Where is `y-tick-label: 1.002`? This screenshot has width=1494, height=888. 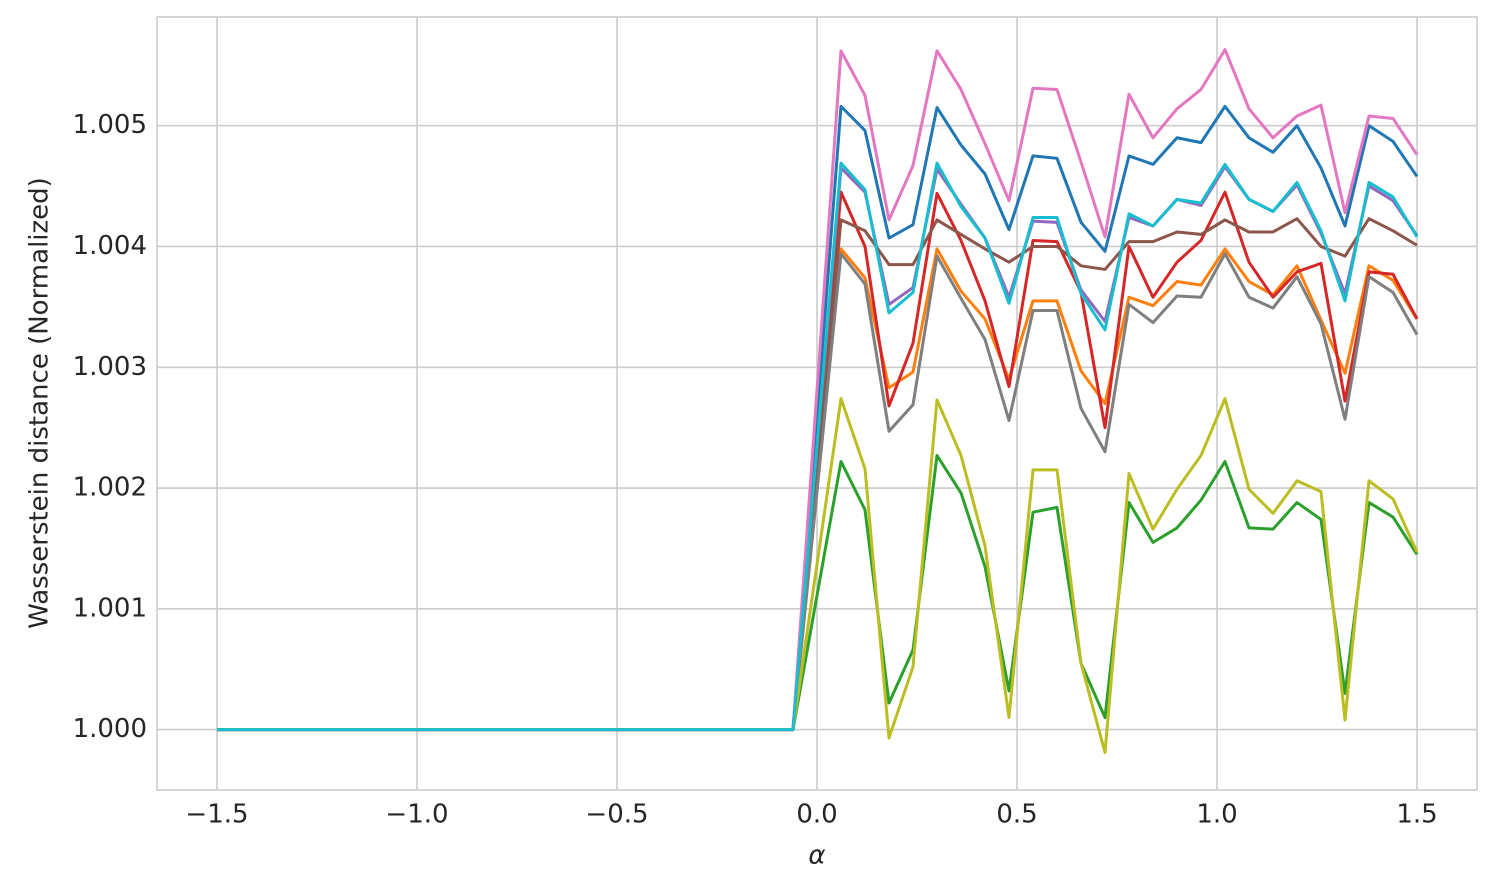 y-tick-label: 1.002 is located at coordinates (110, 488).